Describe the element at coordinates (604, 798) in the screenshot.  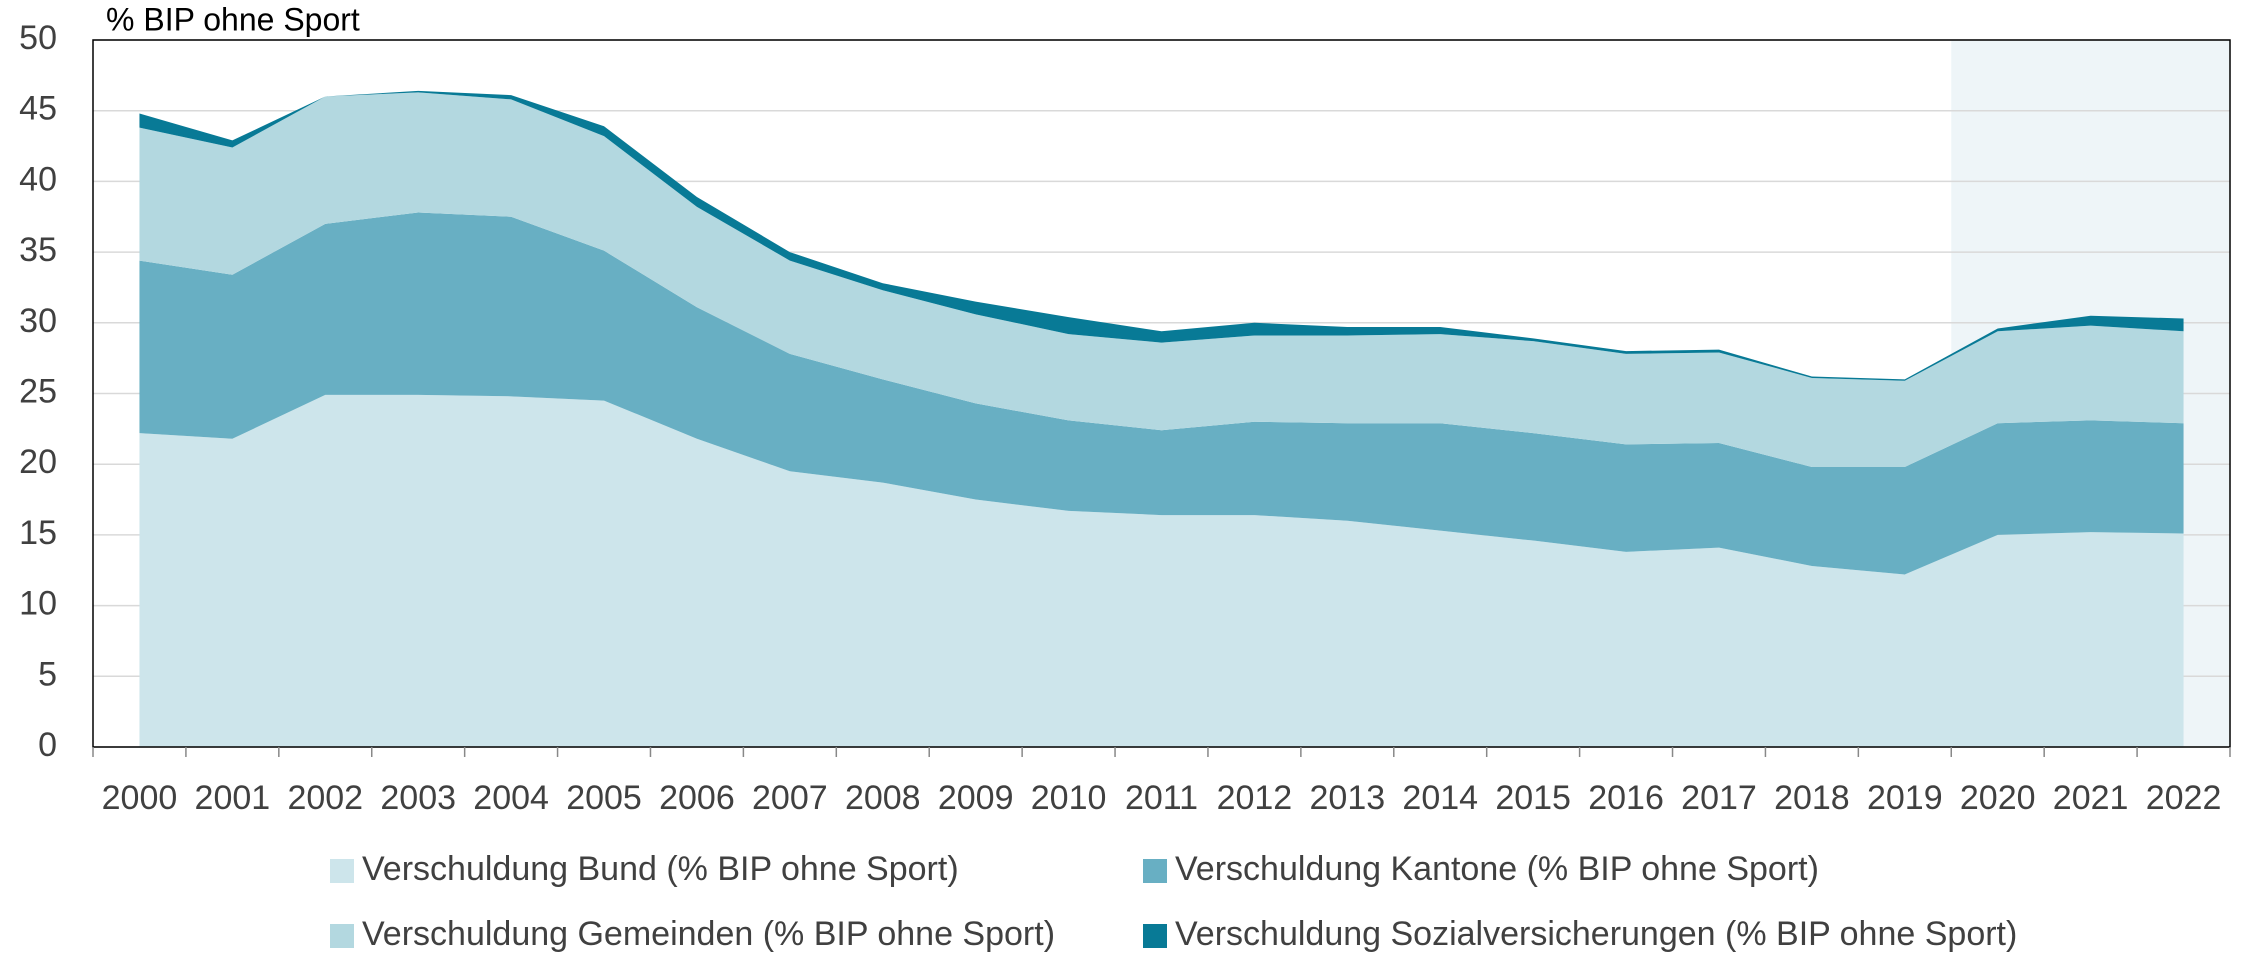
I see `x-tick-label: 2005` at that location.